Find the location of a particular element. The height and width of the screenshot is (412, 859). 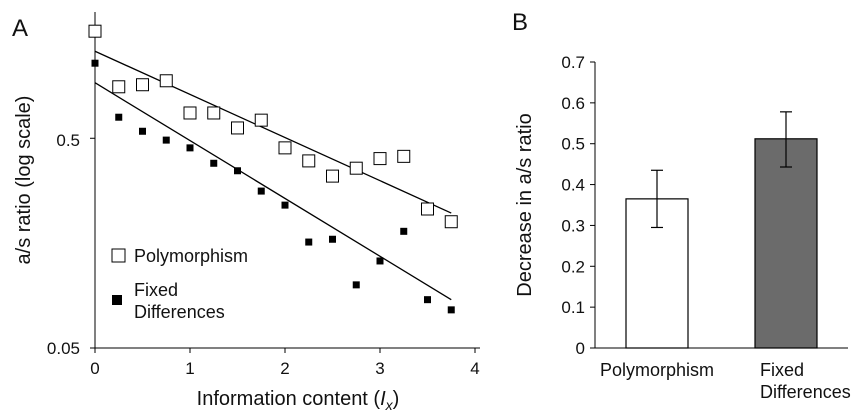

a-ytick-0.05: 0.05 is located at coordinates (63, 348).